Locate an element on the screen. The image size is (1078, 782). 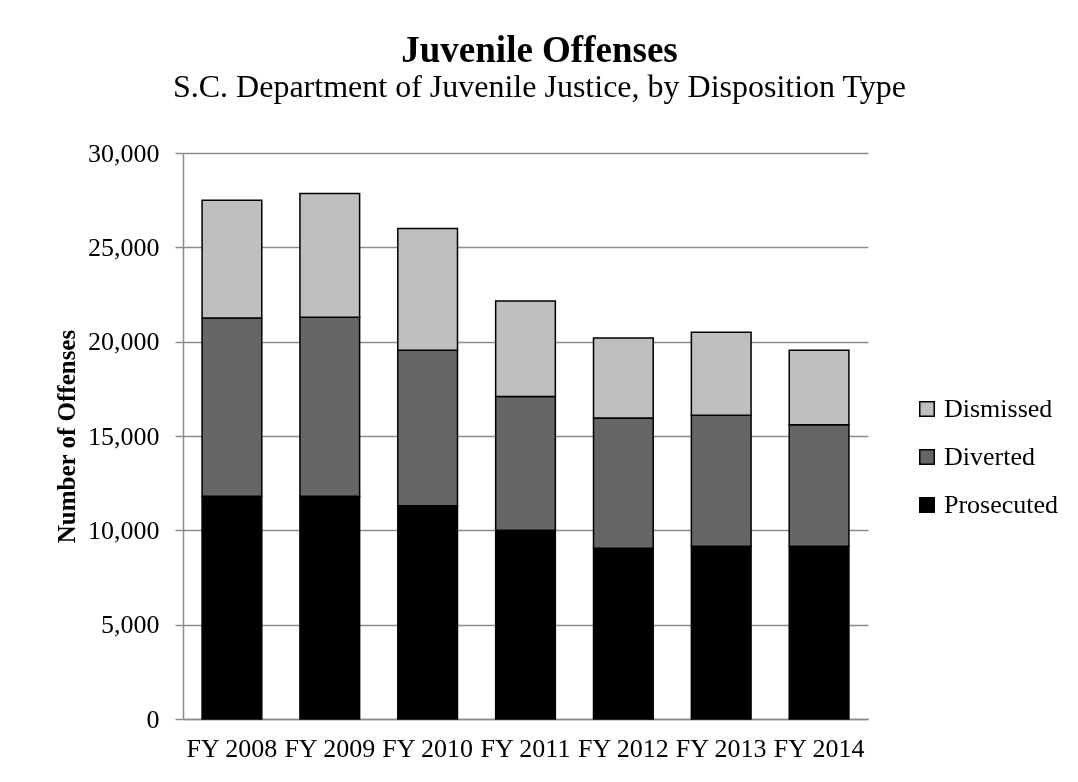
x-tick-label: FY 2012 is located at coordinates (623, 748).